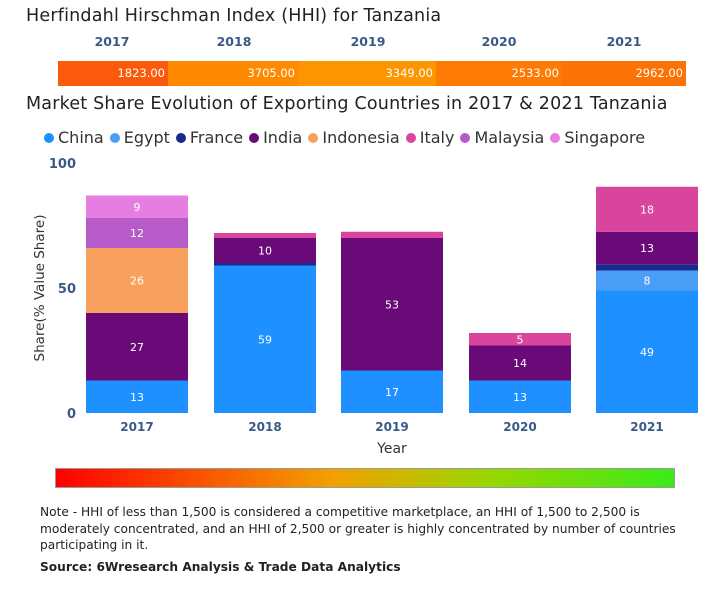  What do you see at coordinates (509, 137) in the screenshot?
I see `legend-label: Malaysia` at bounding box center [509, 137].